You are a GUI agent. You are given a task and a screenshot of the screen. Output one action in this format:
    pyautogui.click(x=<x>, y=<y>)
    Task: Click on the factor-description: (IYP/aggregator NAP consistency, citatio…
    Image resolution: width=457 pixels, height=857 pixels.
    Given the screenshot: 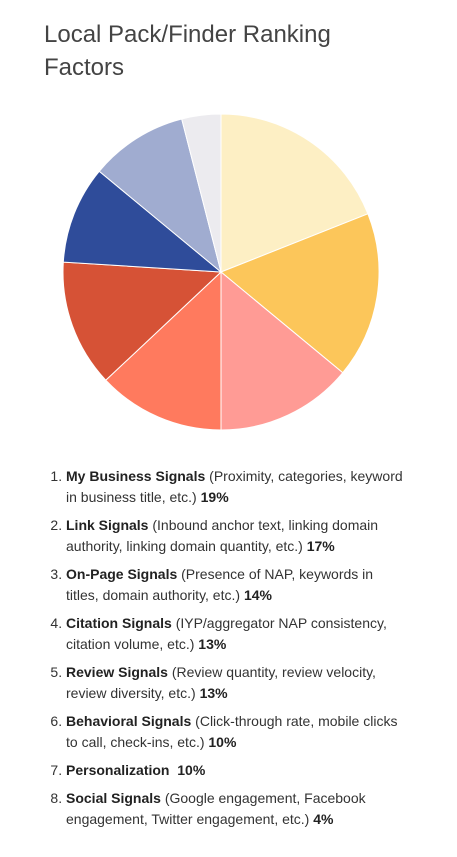 What is the action you would take?
    pyautogui.click(x=226, y=633)
    